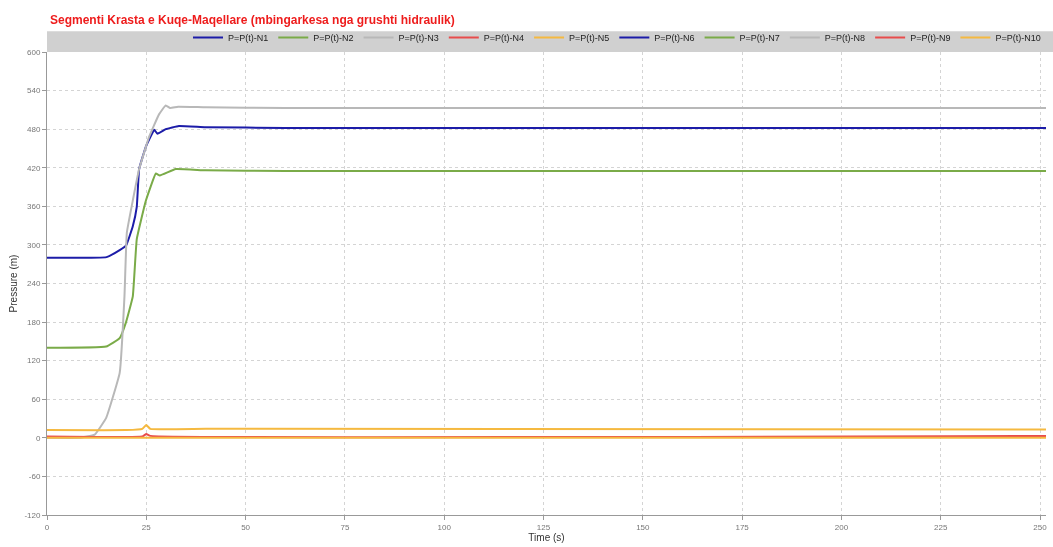 The width and height of the screenshot is (1053, 547). I want to click on y-tick-label: 180, so click(34, 322).